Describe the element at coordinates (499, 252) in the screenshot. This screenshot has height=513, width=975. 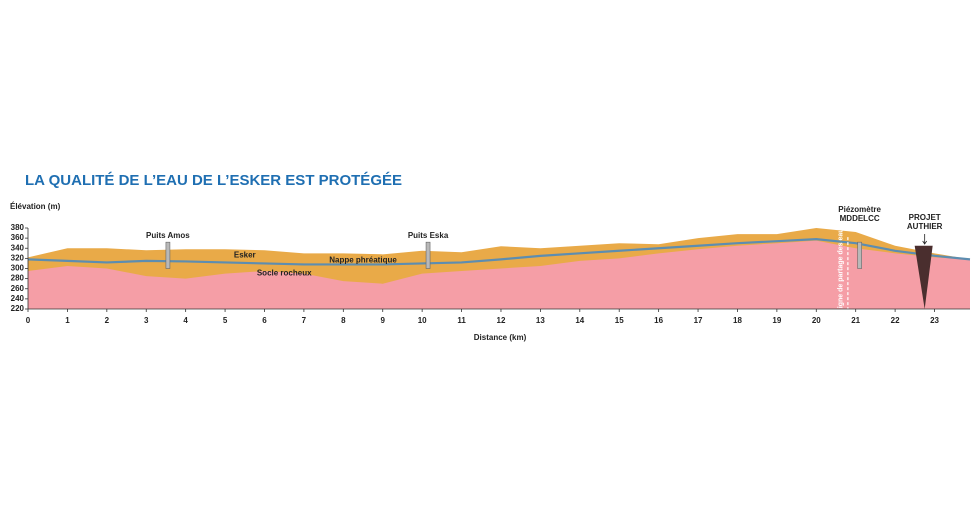
I see `water-table-line` at that location.